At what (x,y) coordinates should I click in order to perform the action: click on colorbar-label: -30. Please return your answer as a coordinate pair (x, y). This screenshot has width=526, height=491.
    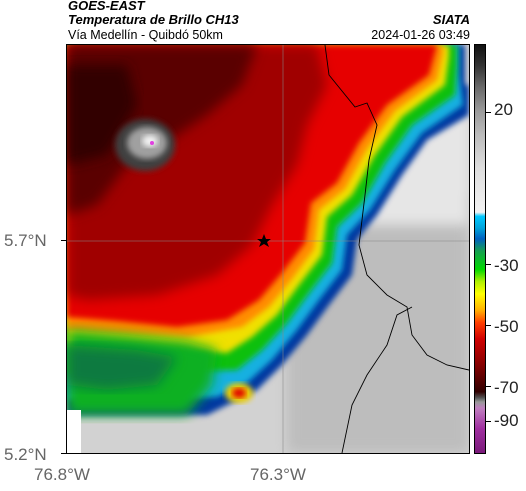
    Looking at the image, I should click on (506, 265).